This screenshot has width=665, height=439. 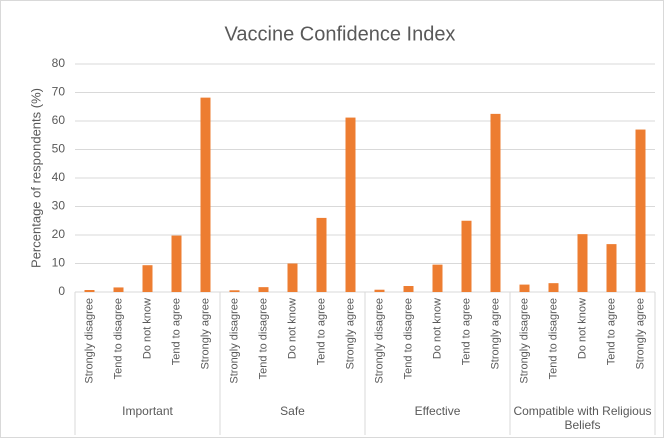 I want to click on group-label: Compatible with Religious Beliefs, so click(x=582, y=418).